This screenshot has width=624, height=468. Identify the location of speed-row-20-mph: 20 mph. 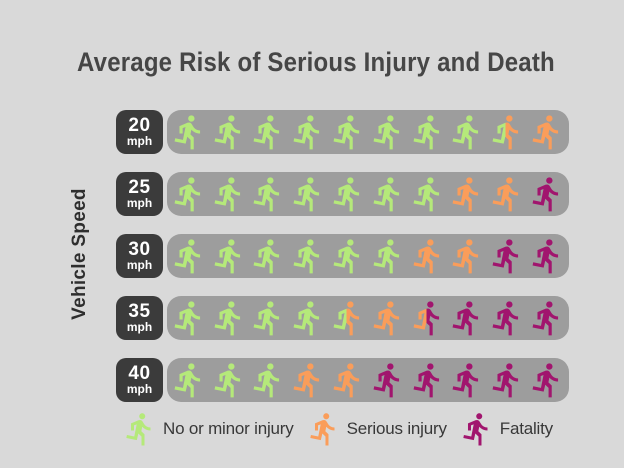
(342, 132).